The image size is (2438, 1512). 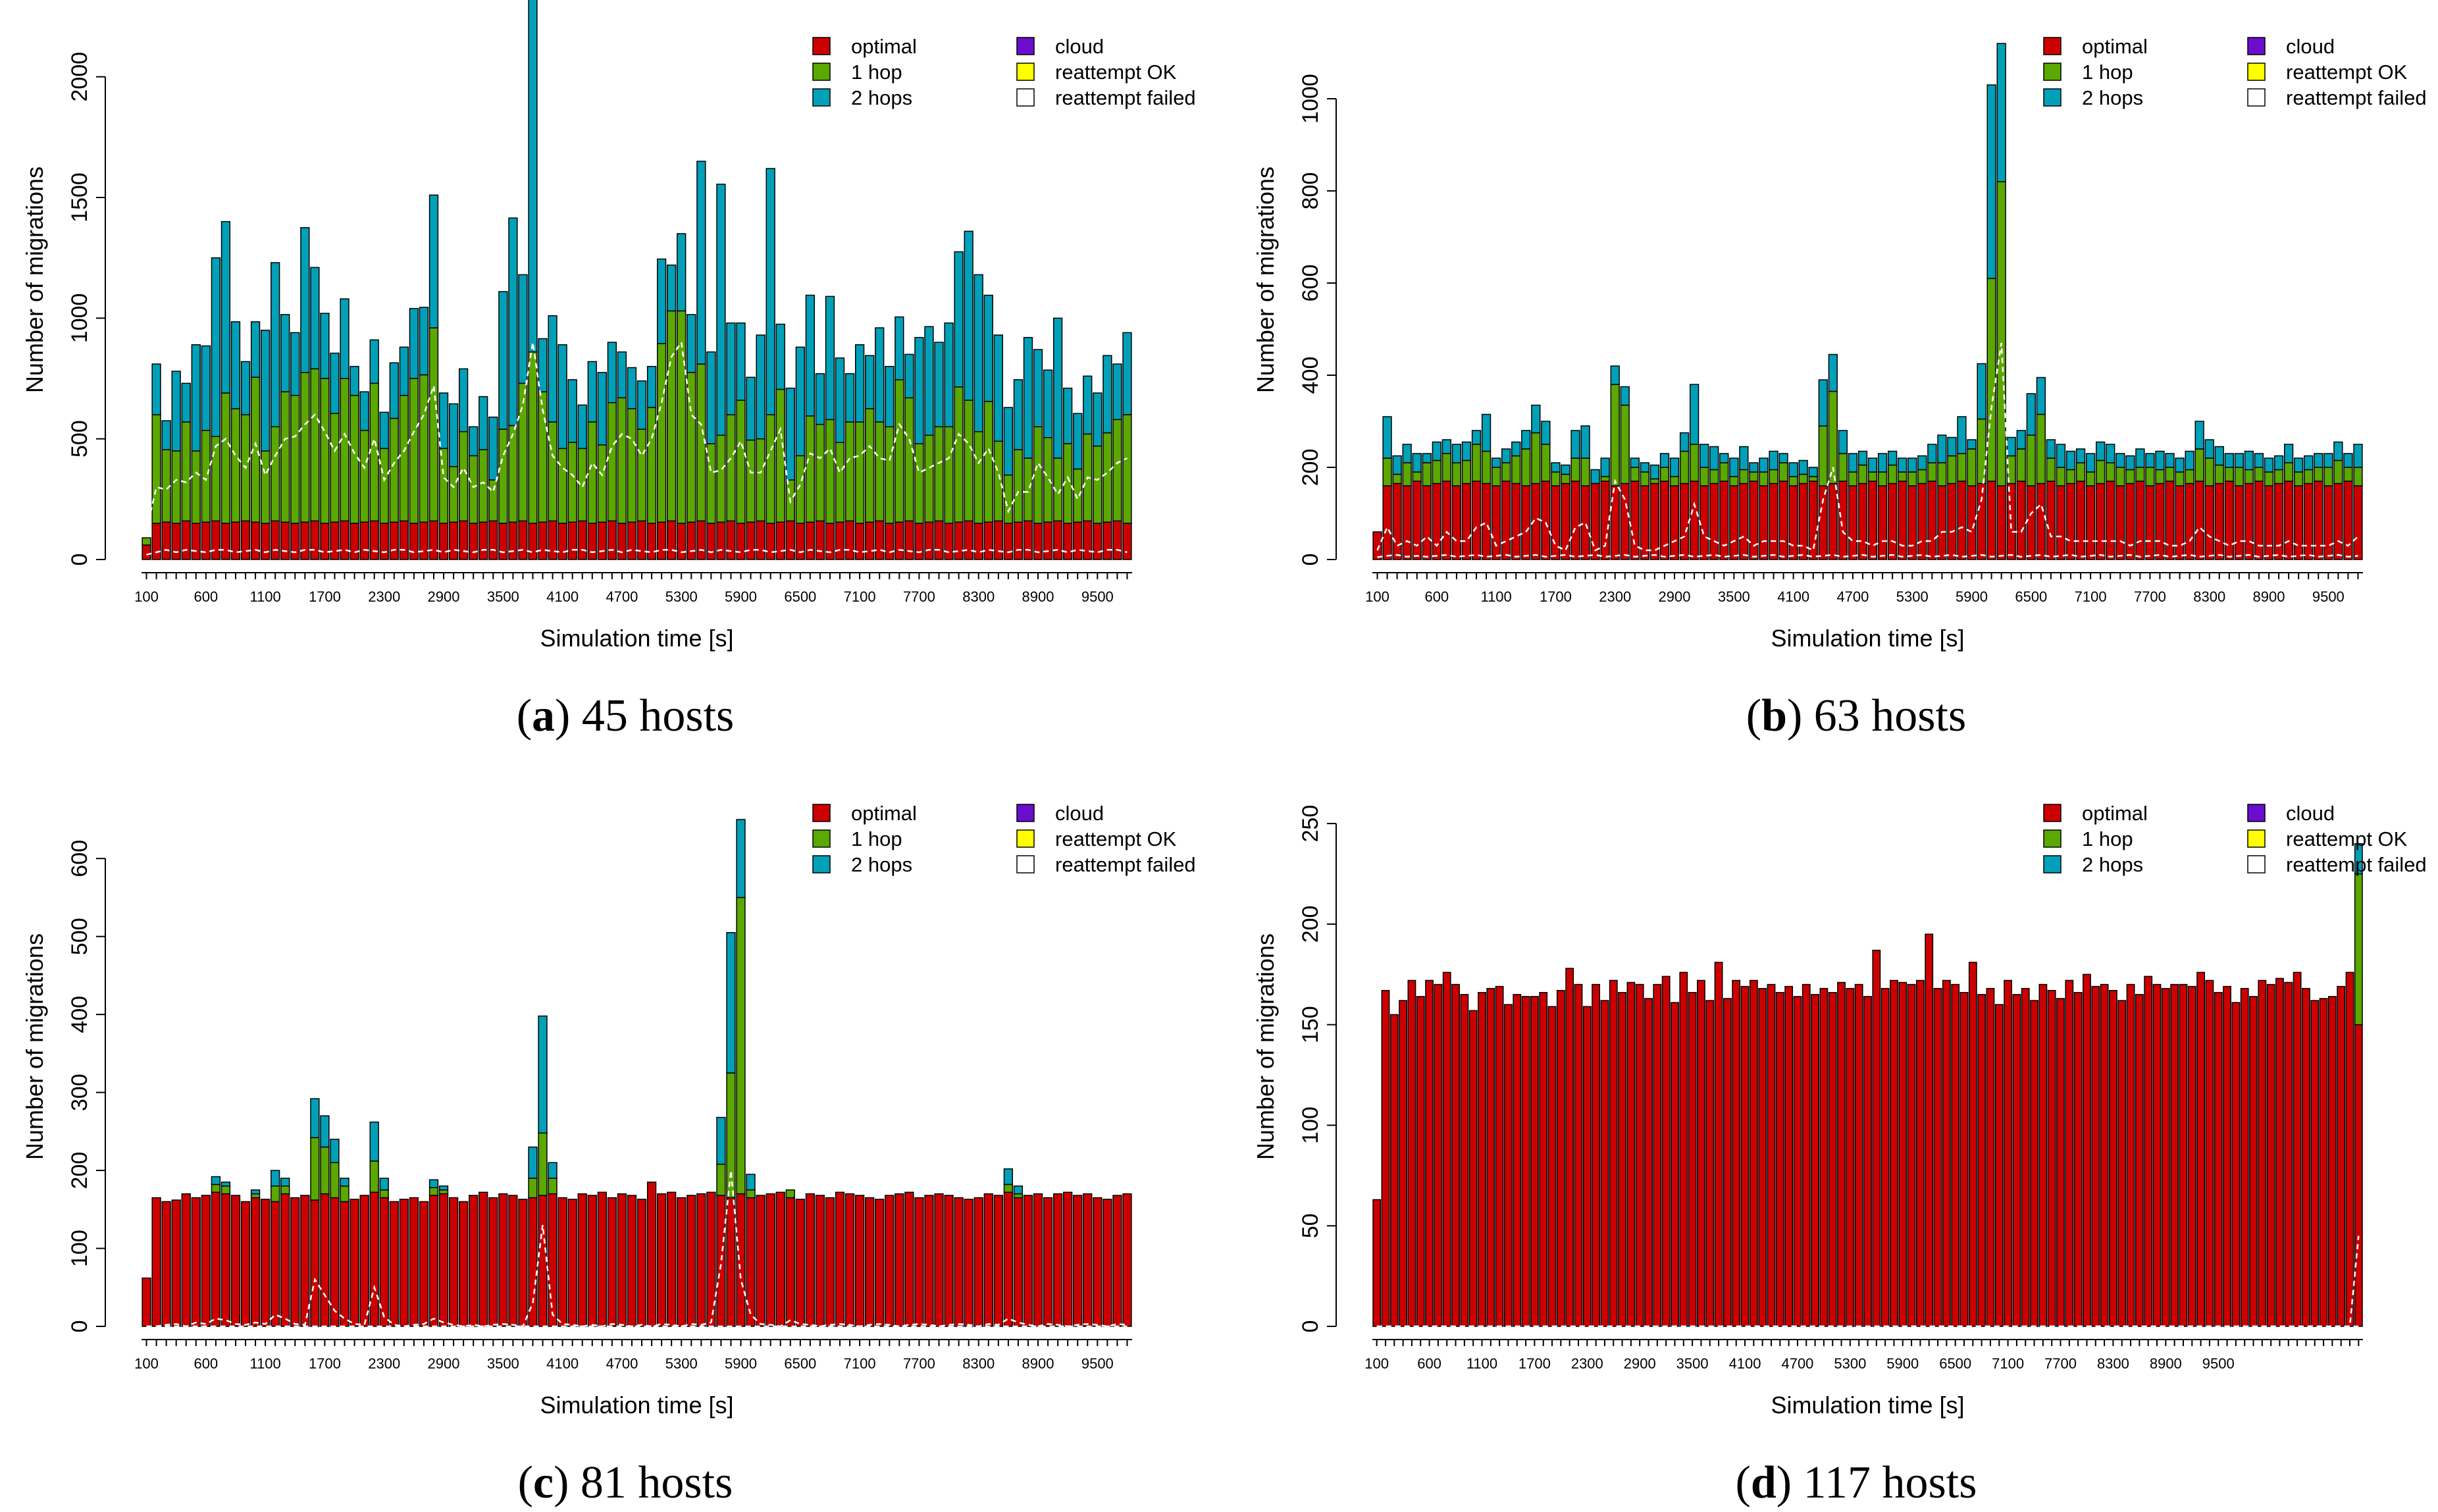 I want to click on y-tick-label: 200, so click(x=79, y=1170).